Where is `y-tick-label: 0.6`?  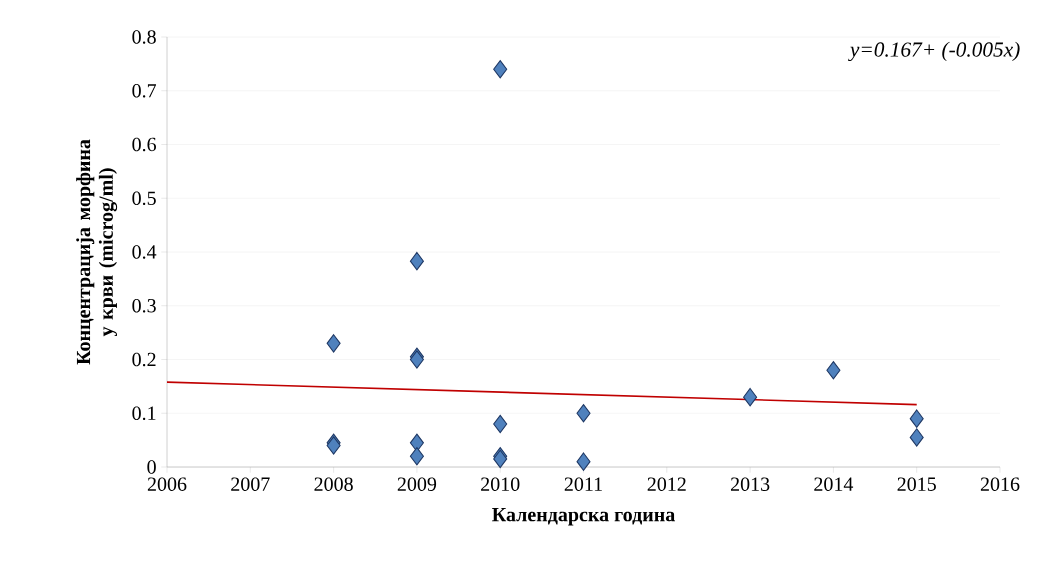 y-tick-label: 0.6 is located at coordinates (144, 144).